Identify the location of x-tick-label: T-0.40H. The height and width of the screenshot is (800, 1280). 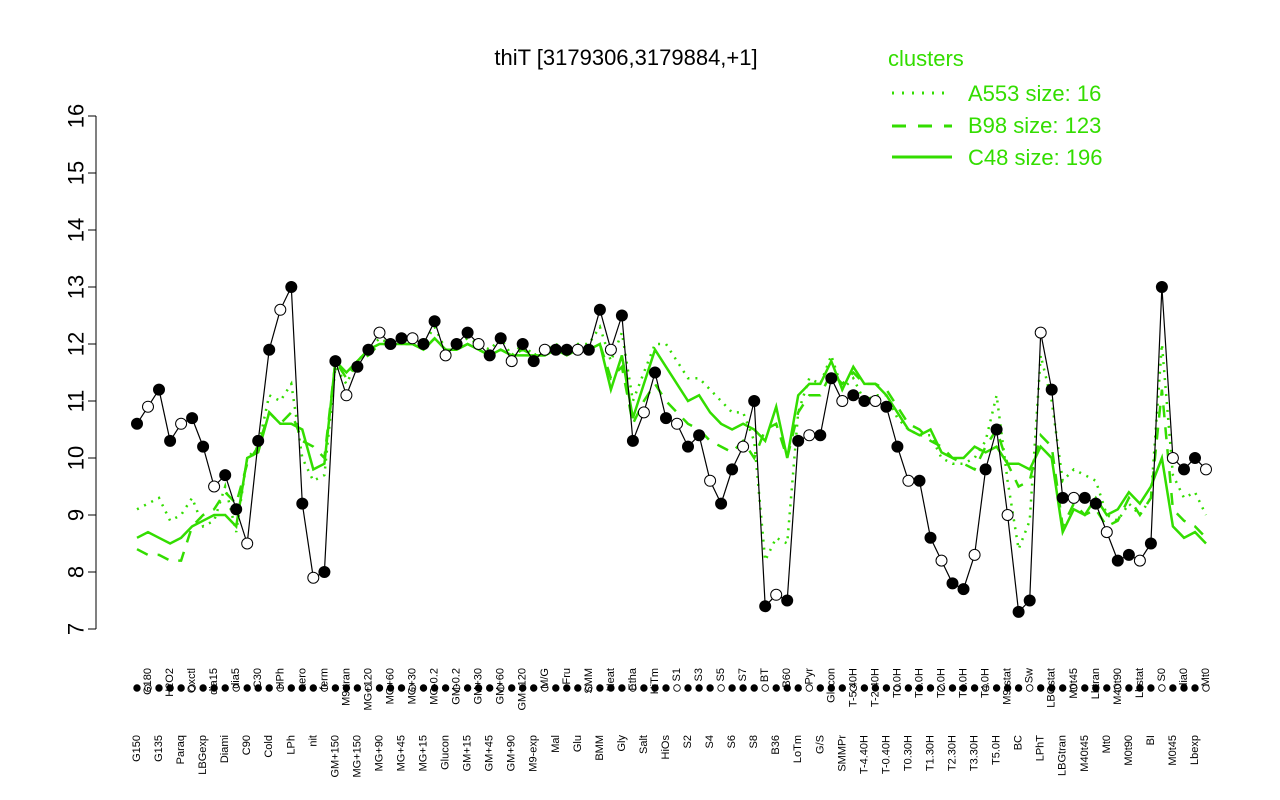
(886, 754).